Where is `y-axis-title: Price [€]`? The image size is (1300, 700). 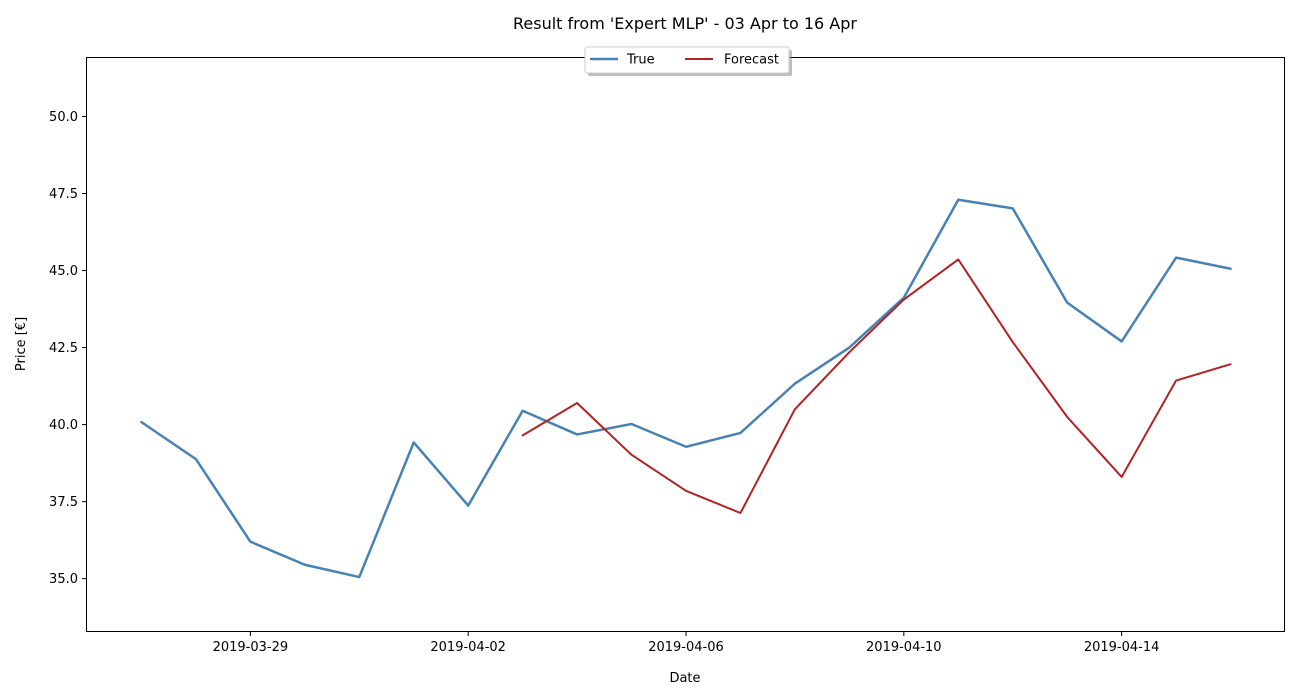 y-axis-title: Price [€] is located at coordinates (21, 344).